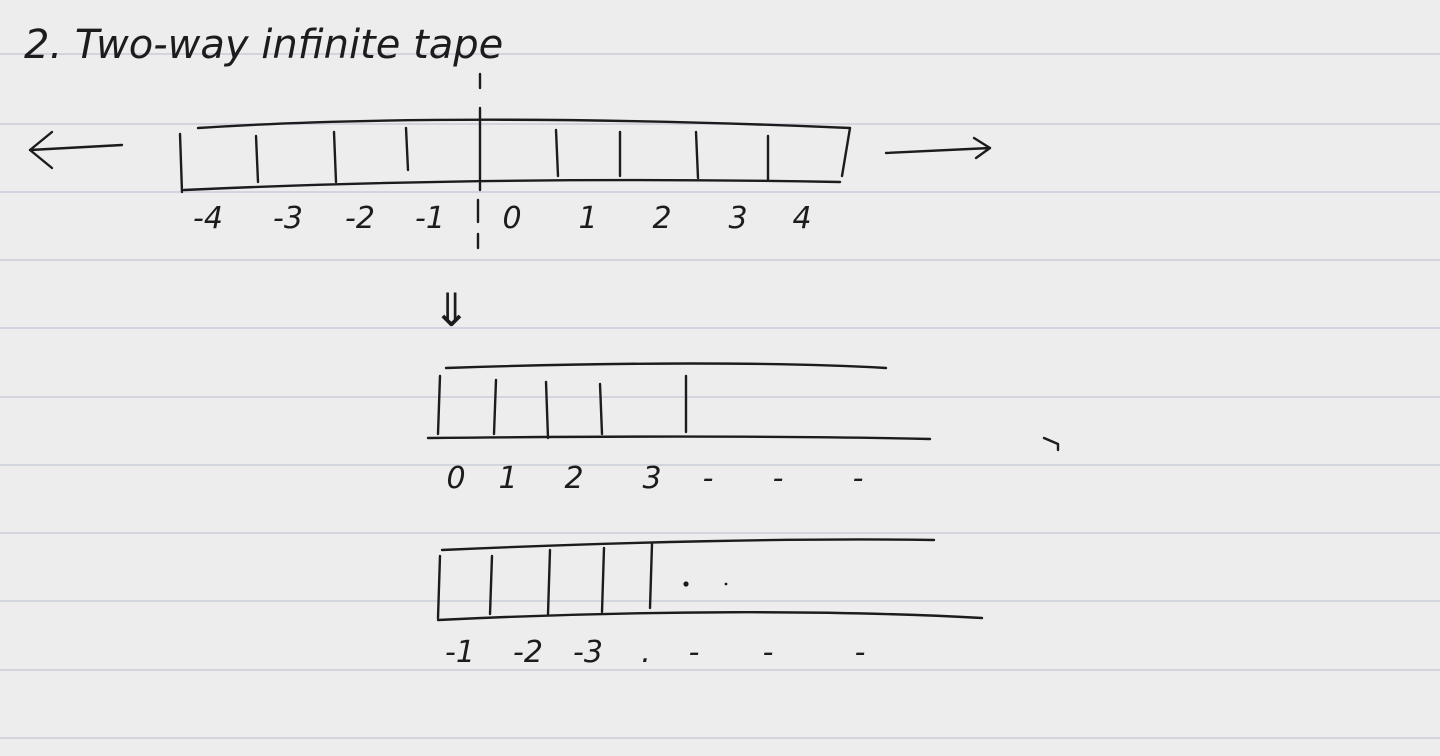 The height and width of the screenshot is (756, 1440). Describe the element at coordinates (524, 124) in the screenshot. I see `tape-top-edge` at that location.